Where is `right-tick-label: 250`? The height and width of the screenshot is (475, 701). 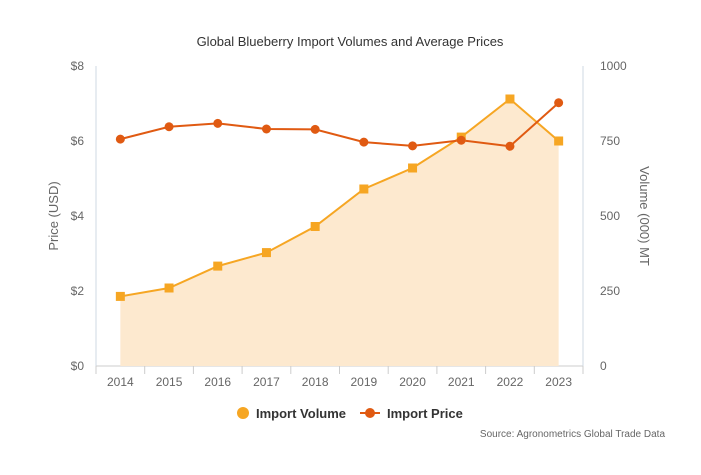 right-tick-label: 250 is located at coordinates (610, 291).